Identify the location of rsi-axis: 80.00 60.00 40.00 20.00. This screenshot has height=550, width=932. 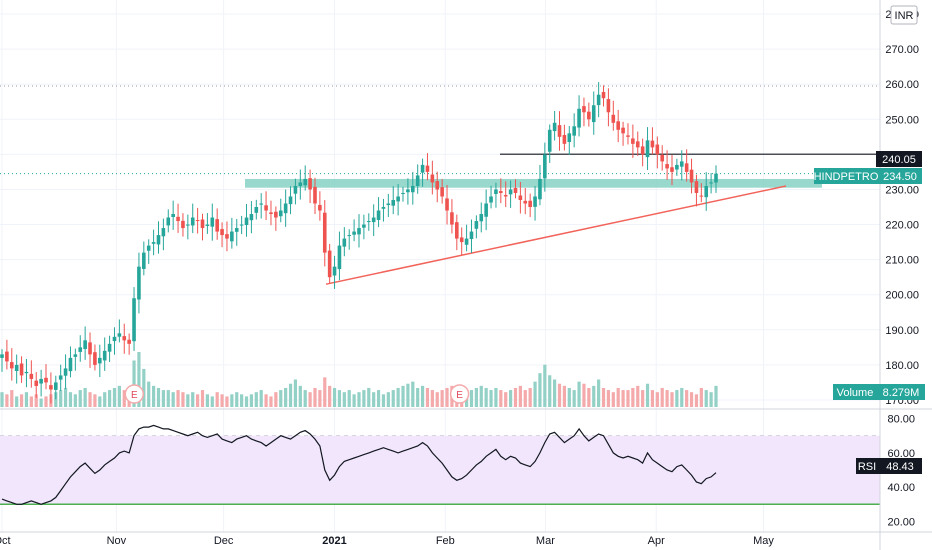
(901, 471).